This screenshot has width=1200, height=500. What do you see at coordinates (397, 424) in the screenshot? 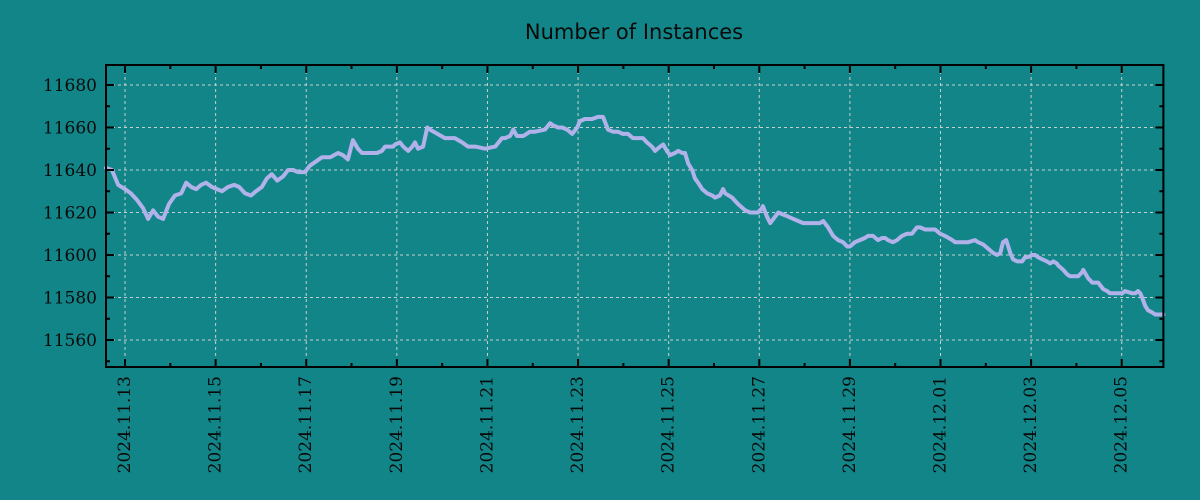
I see `x-tick-label: 2024.11.19` at bounding box center [397, 424].